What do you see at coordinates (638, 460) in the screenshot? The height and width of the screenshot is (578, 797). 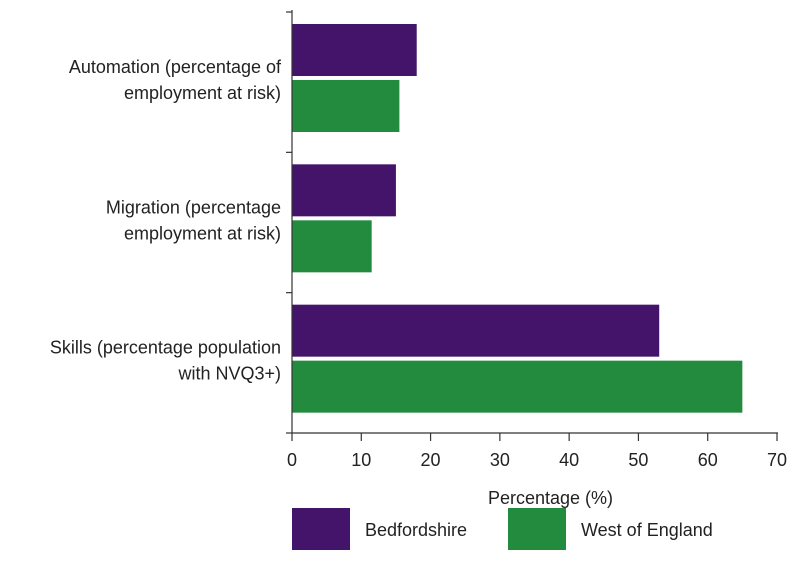 I see `x-tick-label: 50` at bounding box center [638, 460].